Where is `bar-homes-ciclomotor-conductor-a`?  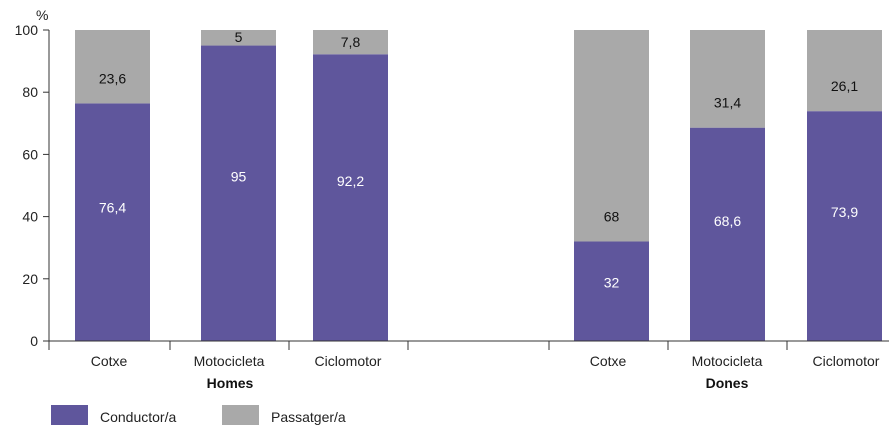 bar-homes-ciclomotor-conductor-a is located at coordinates (350, 198).